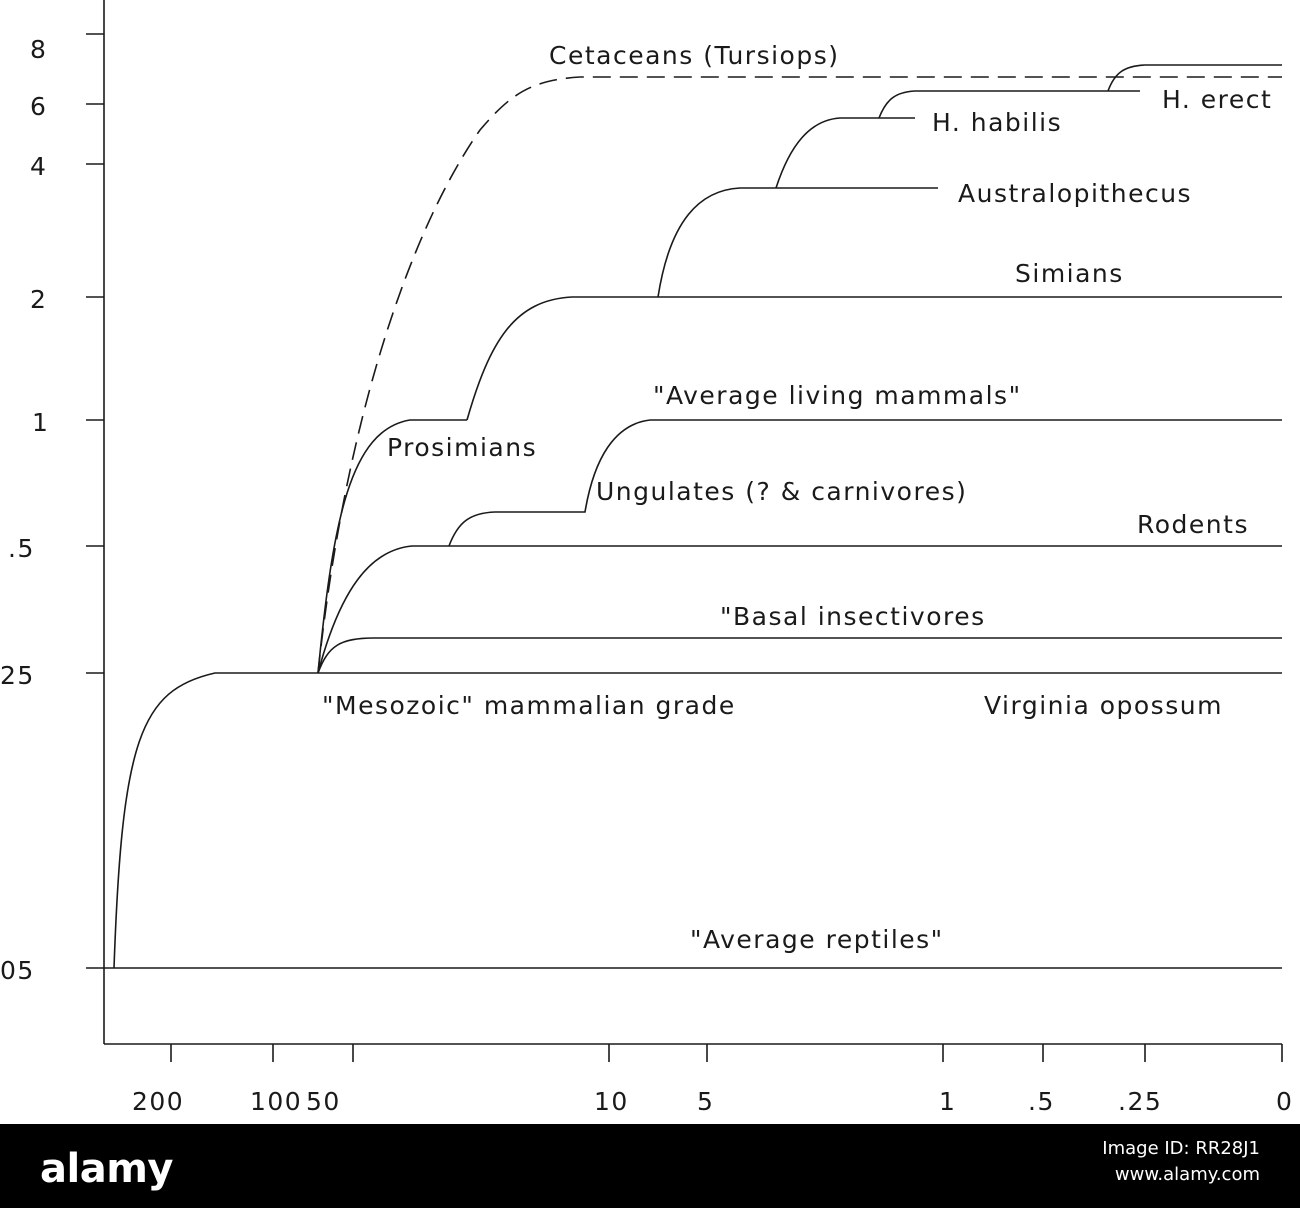  Describe the element at coordinates (845, 153) in the screenshot. I see `series-h-habilis` at that location.